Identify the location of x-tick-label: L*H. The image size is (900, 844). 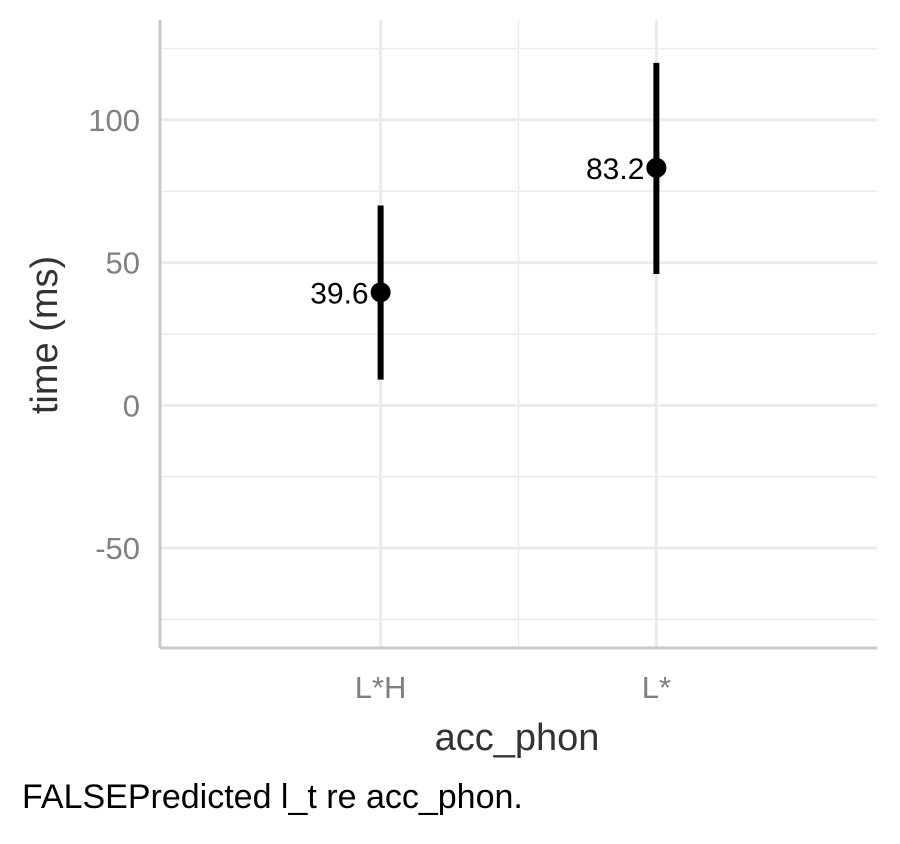
(381, 687).